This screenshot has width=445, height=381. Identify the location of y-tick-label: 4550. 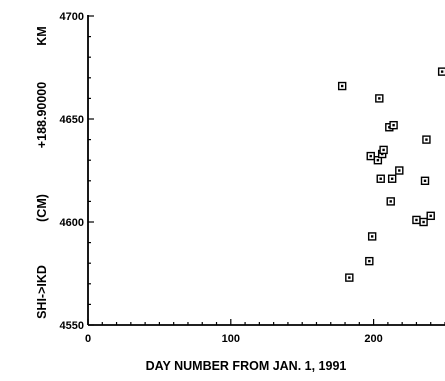
(72, 326).